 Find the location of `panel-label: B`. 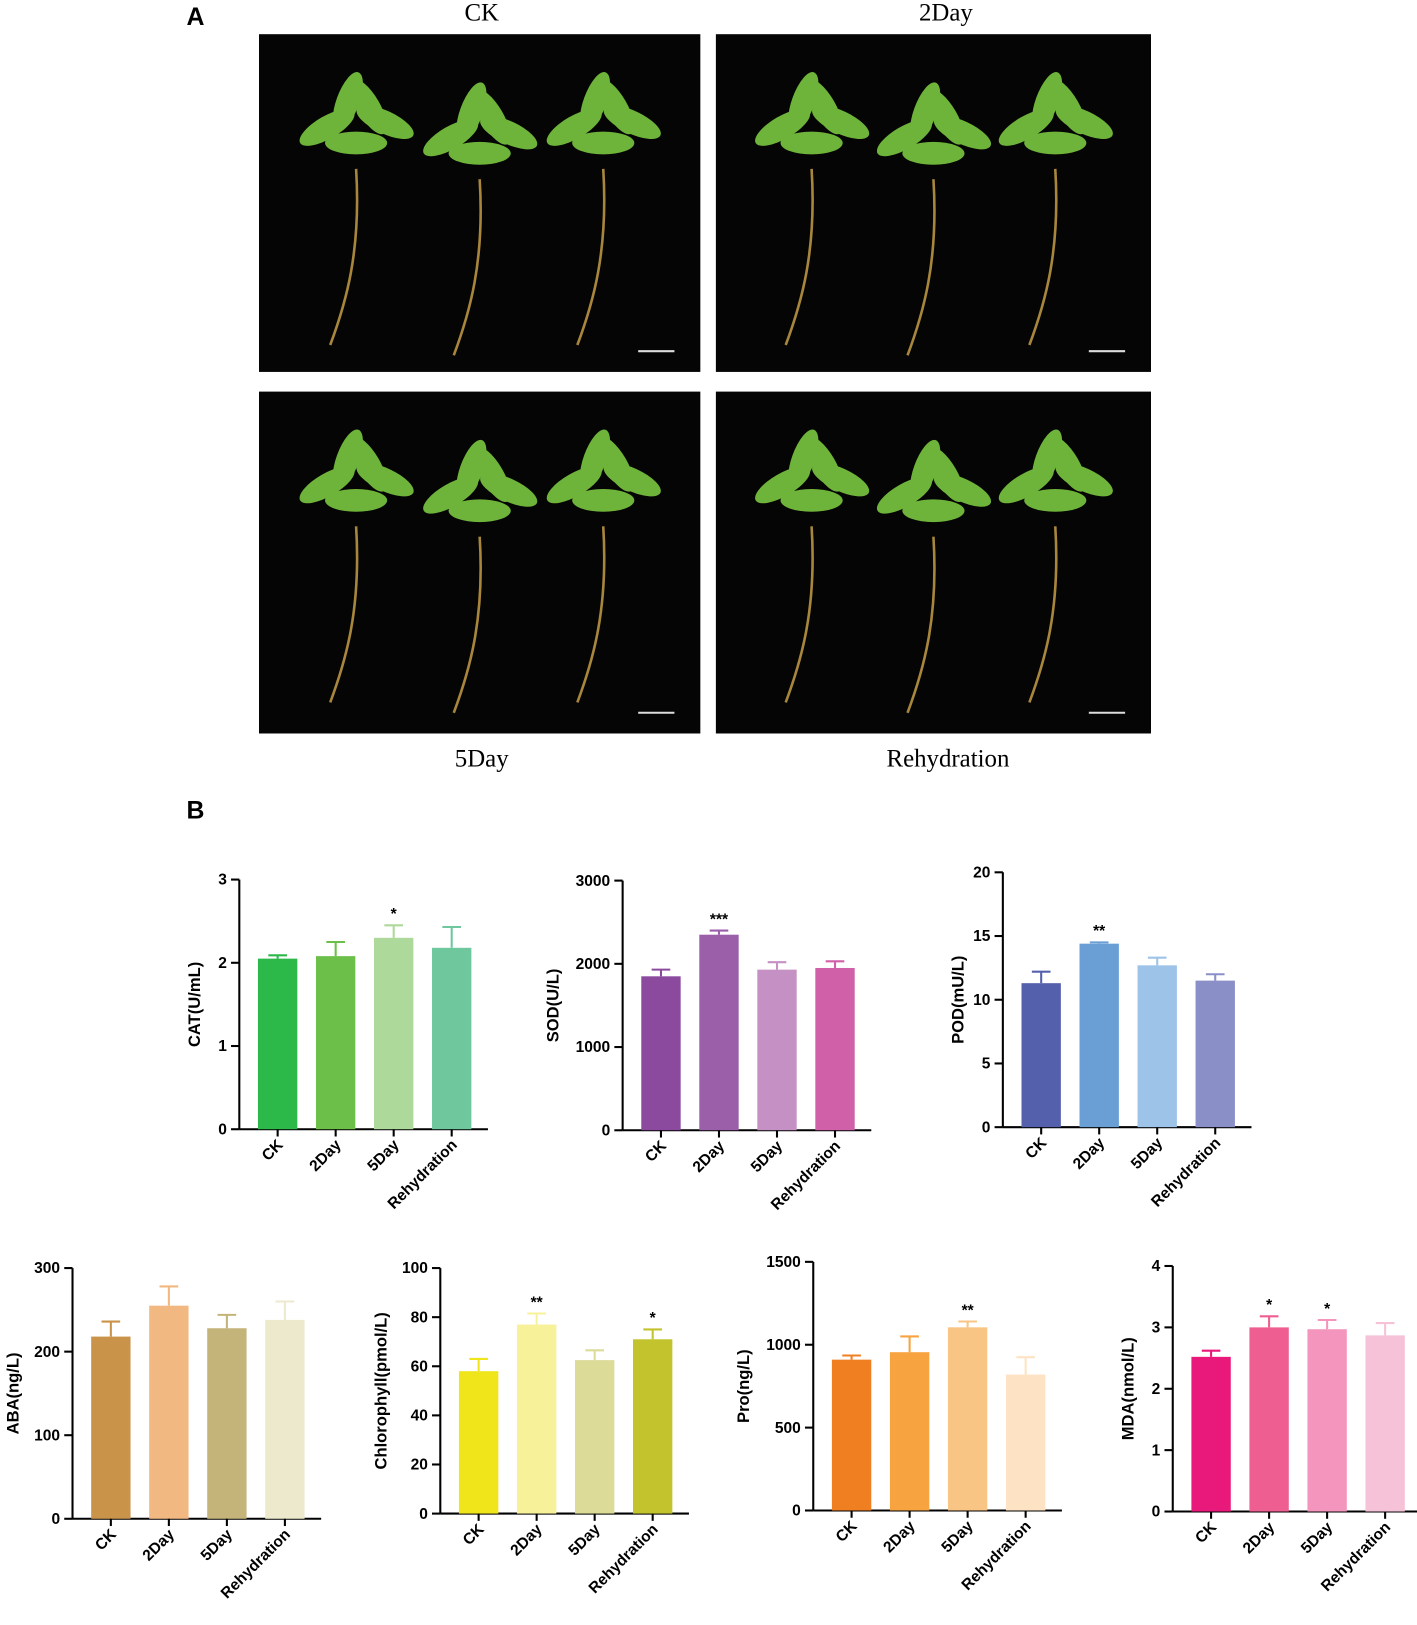

panel-label: B is located at coordinates (195, 810).